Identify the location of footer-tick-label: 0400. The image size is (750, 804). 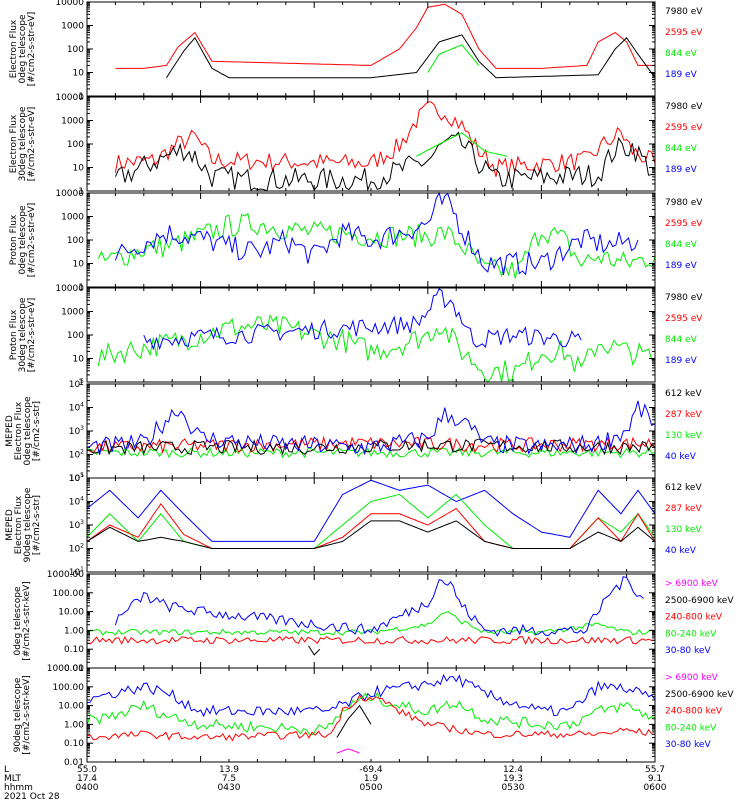
(87, 788).